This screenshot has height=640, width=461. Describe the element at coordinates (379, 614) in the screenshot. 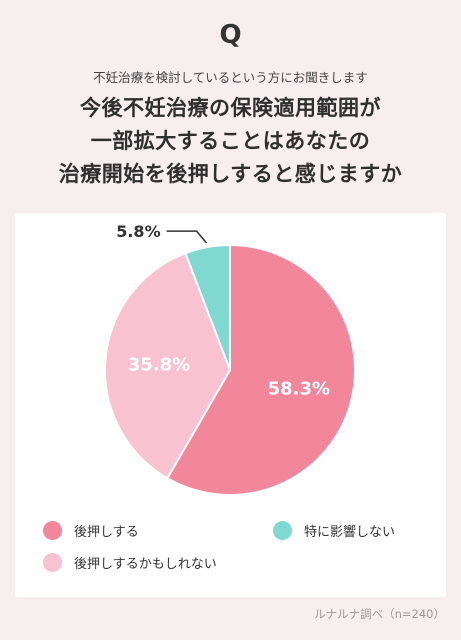

I see `source-note: ルナルナ調べ（n=240）` at that location.